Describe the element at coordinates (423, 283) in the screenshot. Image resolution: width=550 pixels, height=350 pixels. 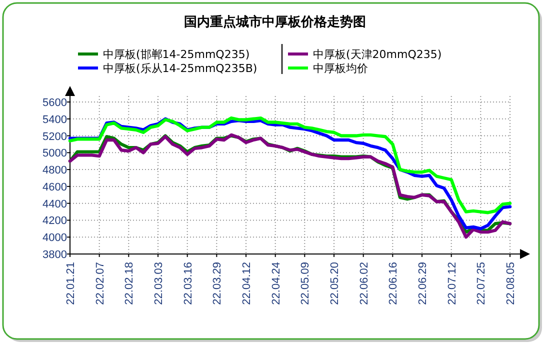
I see `x-tick-label: 22.06.29` at that location.